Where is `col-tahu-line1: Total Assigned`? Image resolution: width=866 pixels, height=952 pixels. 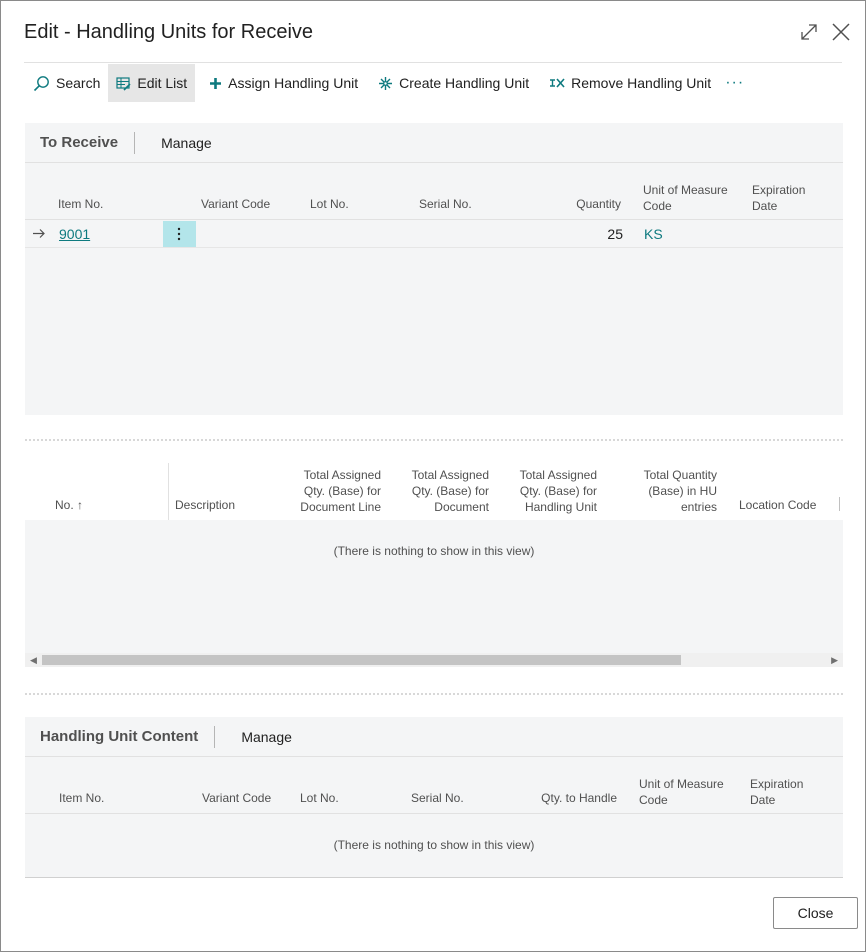 col-tahu-line1: Total Assigned is located at coordinates (558, 475).